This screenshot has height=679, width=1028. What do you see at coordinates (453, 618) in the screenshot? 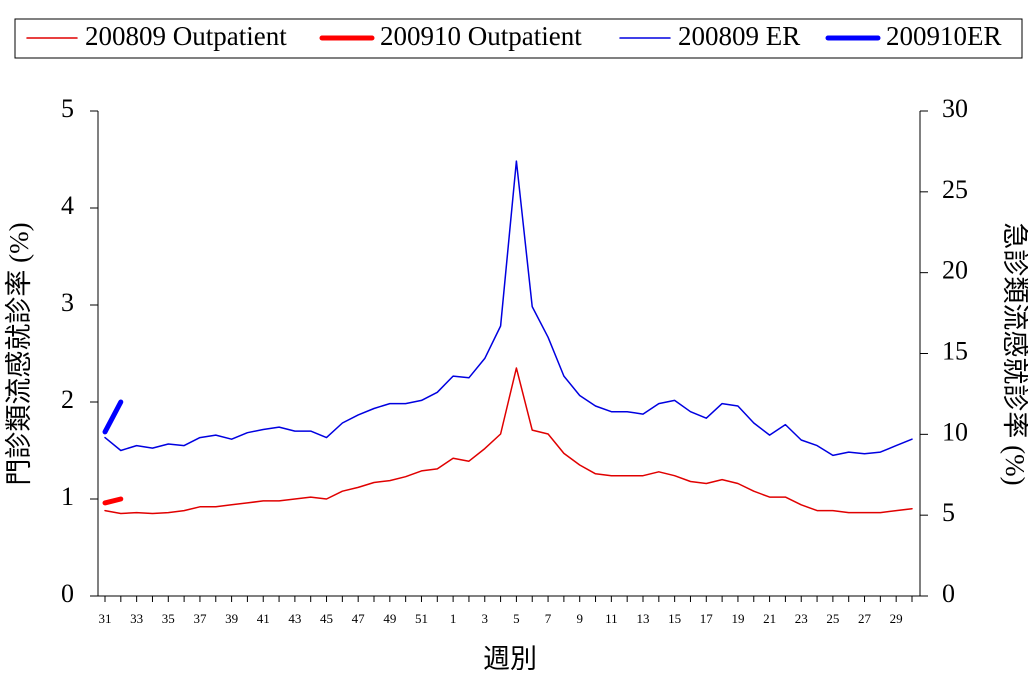
I see `x-tick-label: 1` at bounding box center [453, 618].